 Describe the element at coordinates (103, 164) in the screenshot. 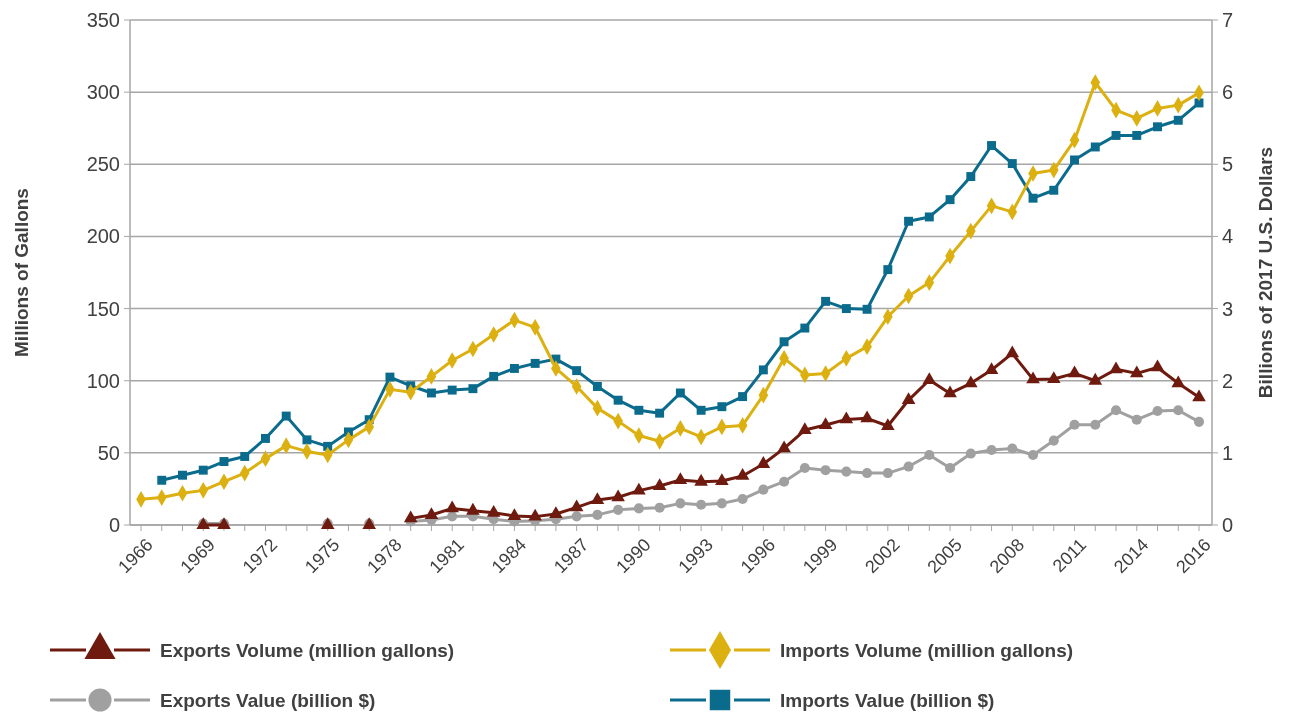

I see `y-tick-label: 250` at that location.